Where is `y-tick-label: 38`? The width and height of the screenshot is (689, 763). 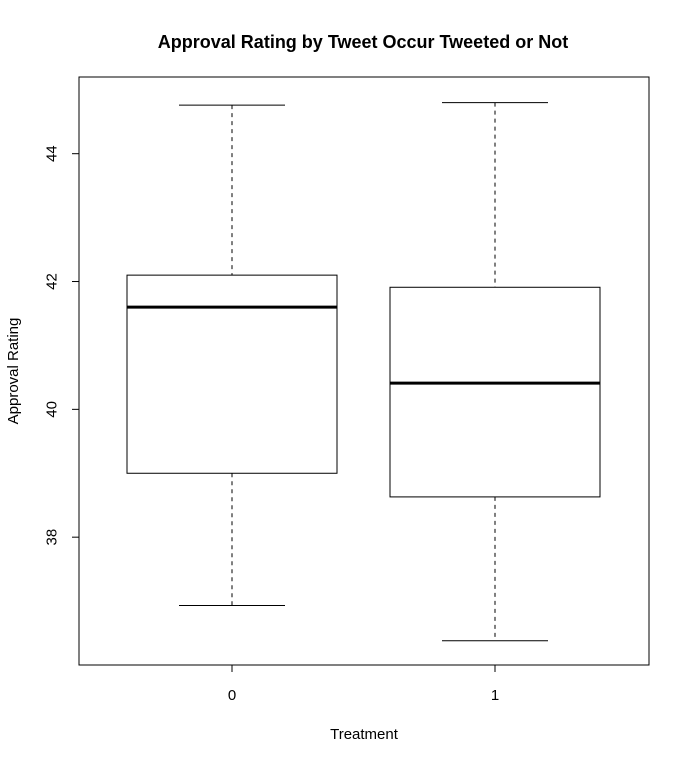
y-tick-label: 38 is located at coordinates (51, 537).